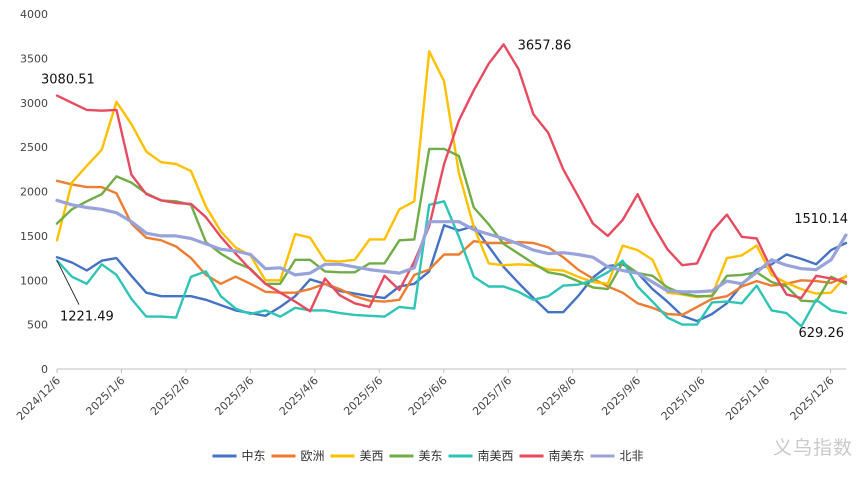 Image resolution: width=863 pixels, height=478 pixels. I want to click on y-tick-label: 4000, so click(34, 14).